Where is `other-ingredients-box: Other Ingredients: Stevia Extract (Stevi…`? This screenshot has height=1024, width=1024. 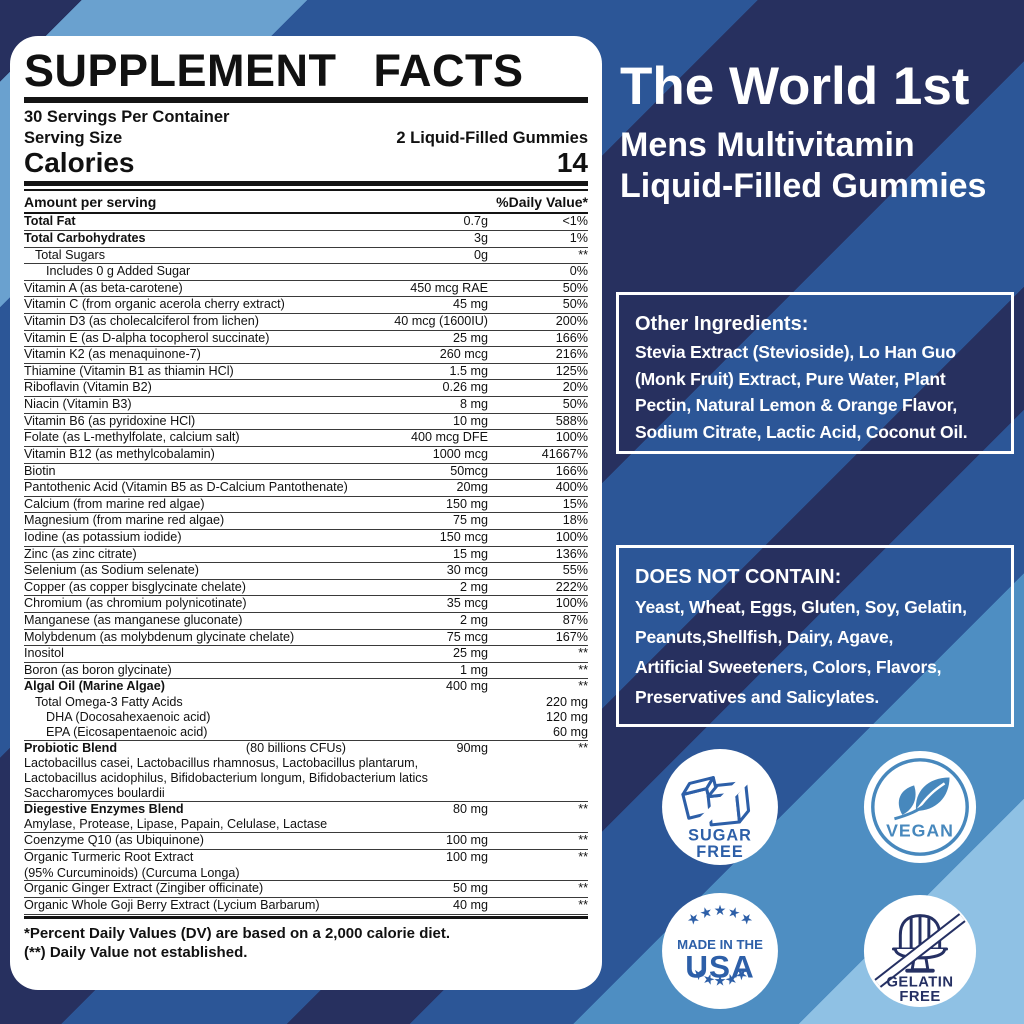
other-ingredients-box: Other Ingredients: Stevia Extract (Stevi… is located at coordinates (815, 373).